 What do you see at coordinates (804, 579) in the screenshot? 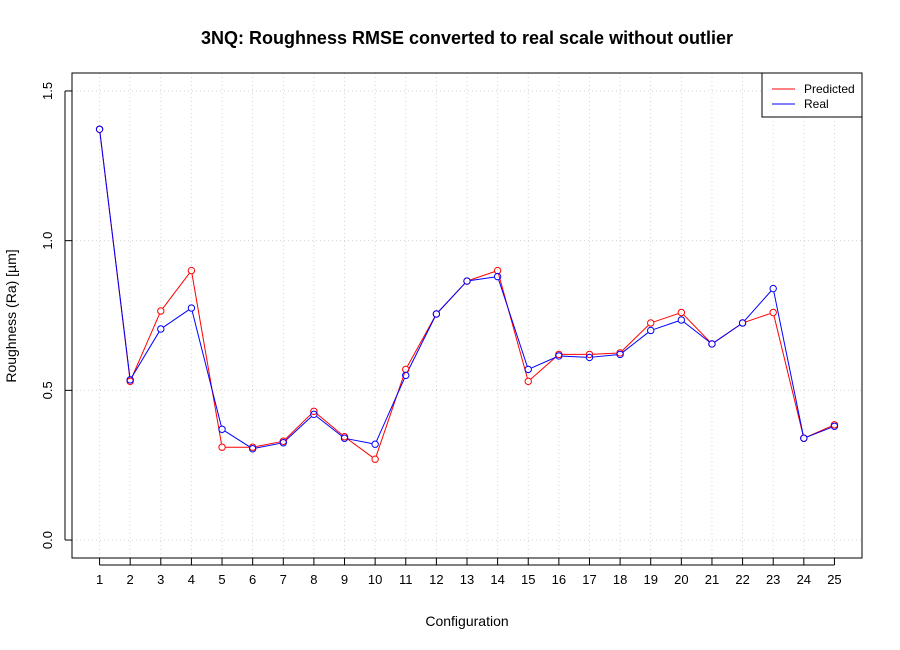
I see `x-tick-label: 24` at bounding box center [804, 579].